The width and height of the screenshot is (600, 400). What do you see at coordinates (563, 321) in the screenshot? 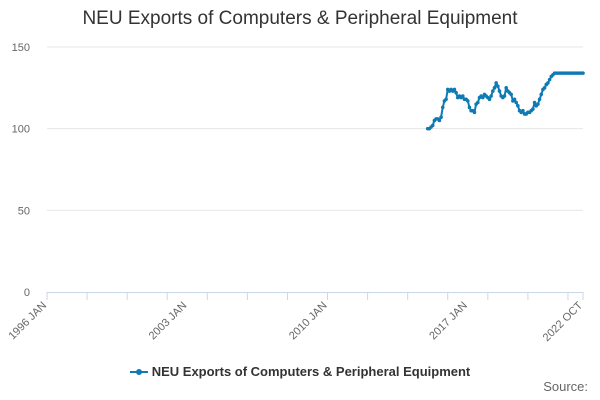
I see `x-tick-label: 2022 OCT` at bounding box center [563, 321].